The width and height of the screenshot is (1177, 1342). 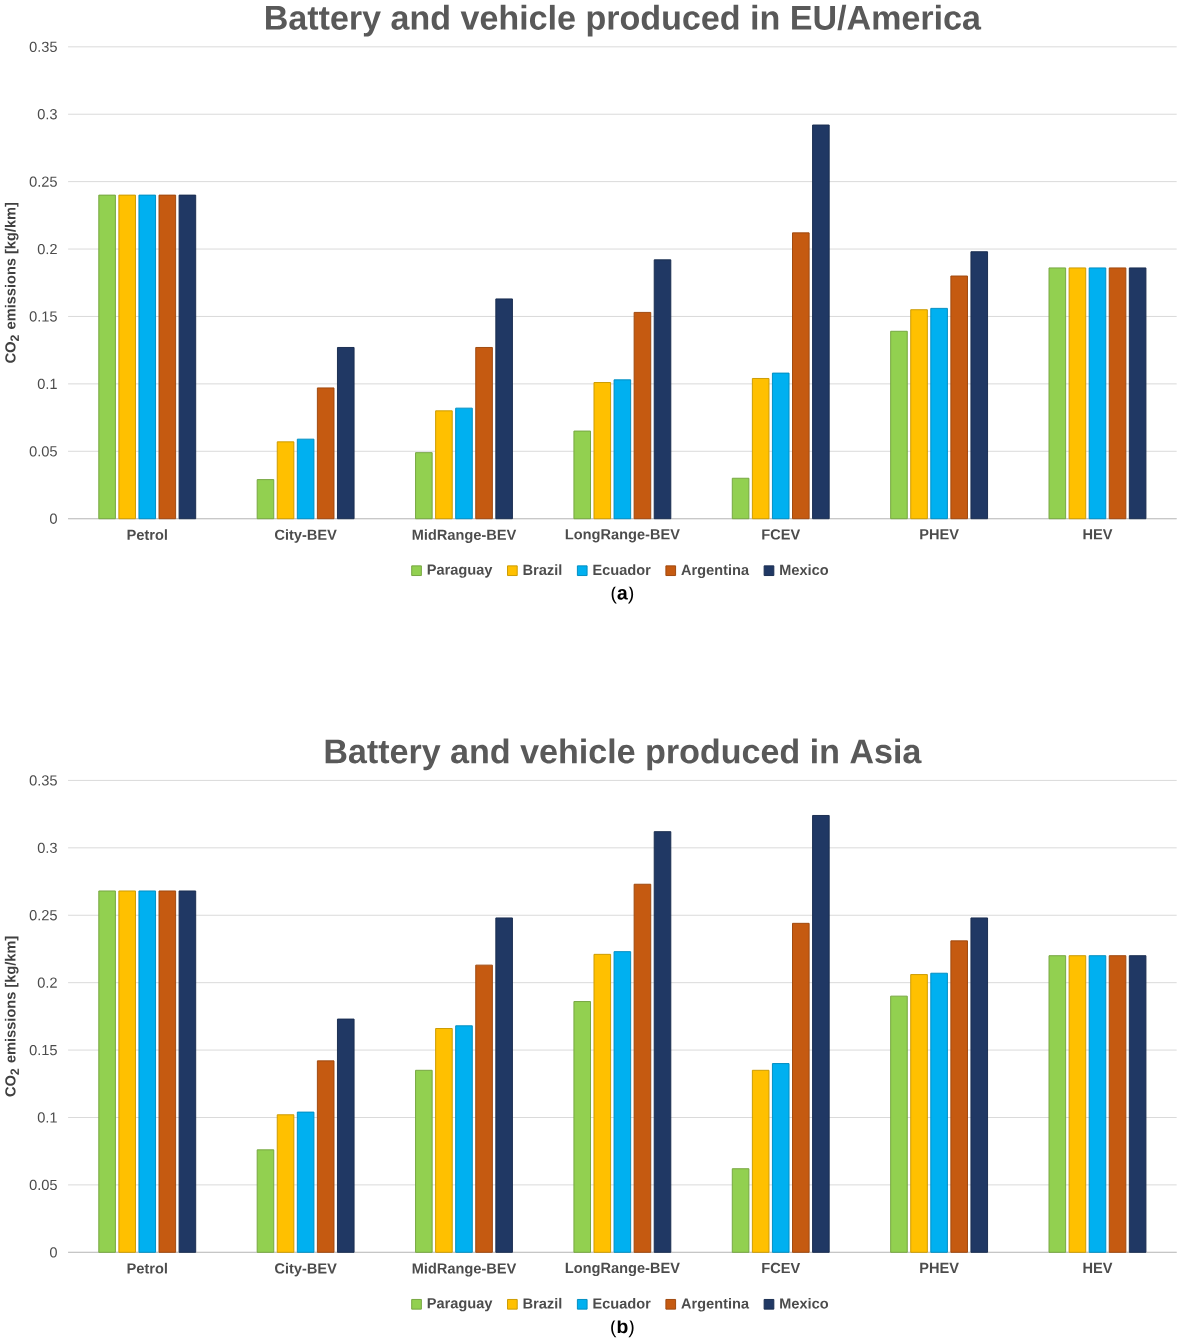 What do you see at coordinates (623, 20) in the screenshot?
I see `chart-title: Battery and vehicle produced in EU/America` at bounding box center [623, 20].